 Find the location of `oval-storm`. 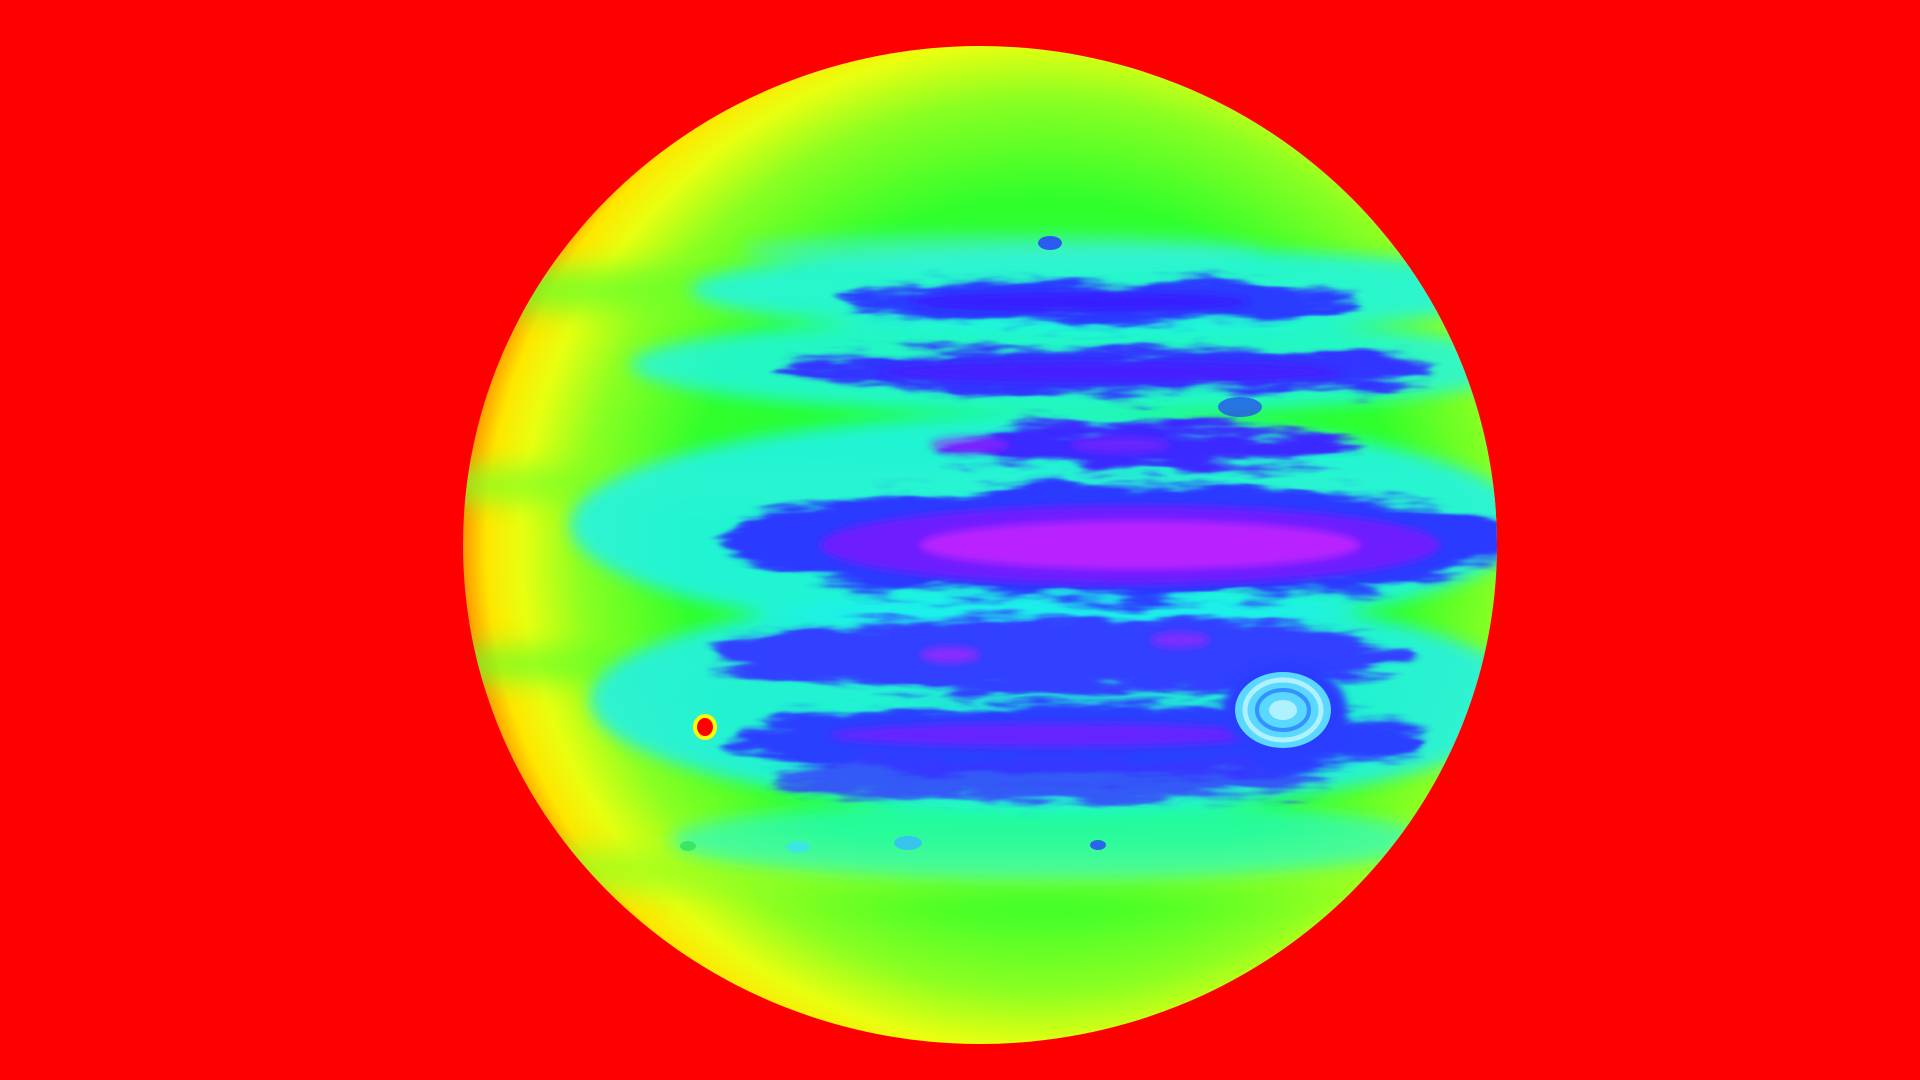

oval-storm is located at coordinates (1285, 710).